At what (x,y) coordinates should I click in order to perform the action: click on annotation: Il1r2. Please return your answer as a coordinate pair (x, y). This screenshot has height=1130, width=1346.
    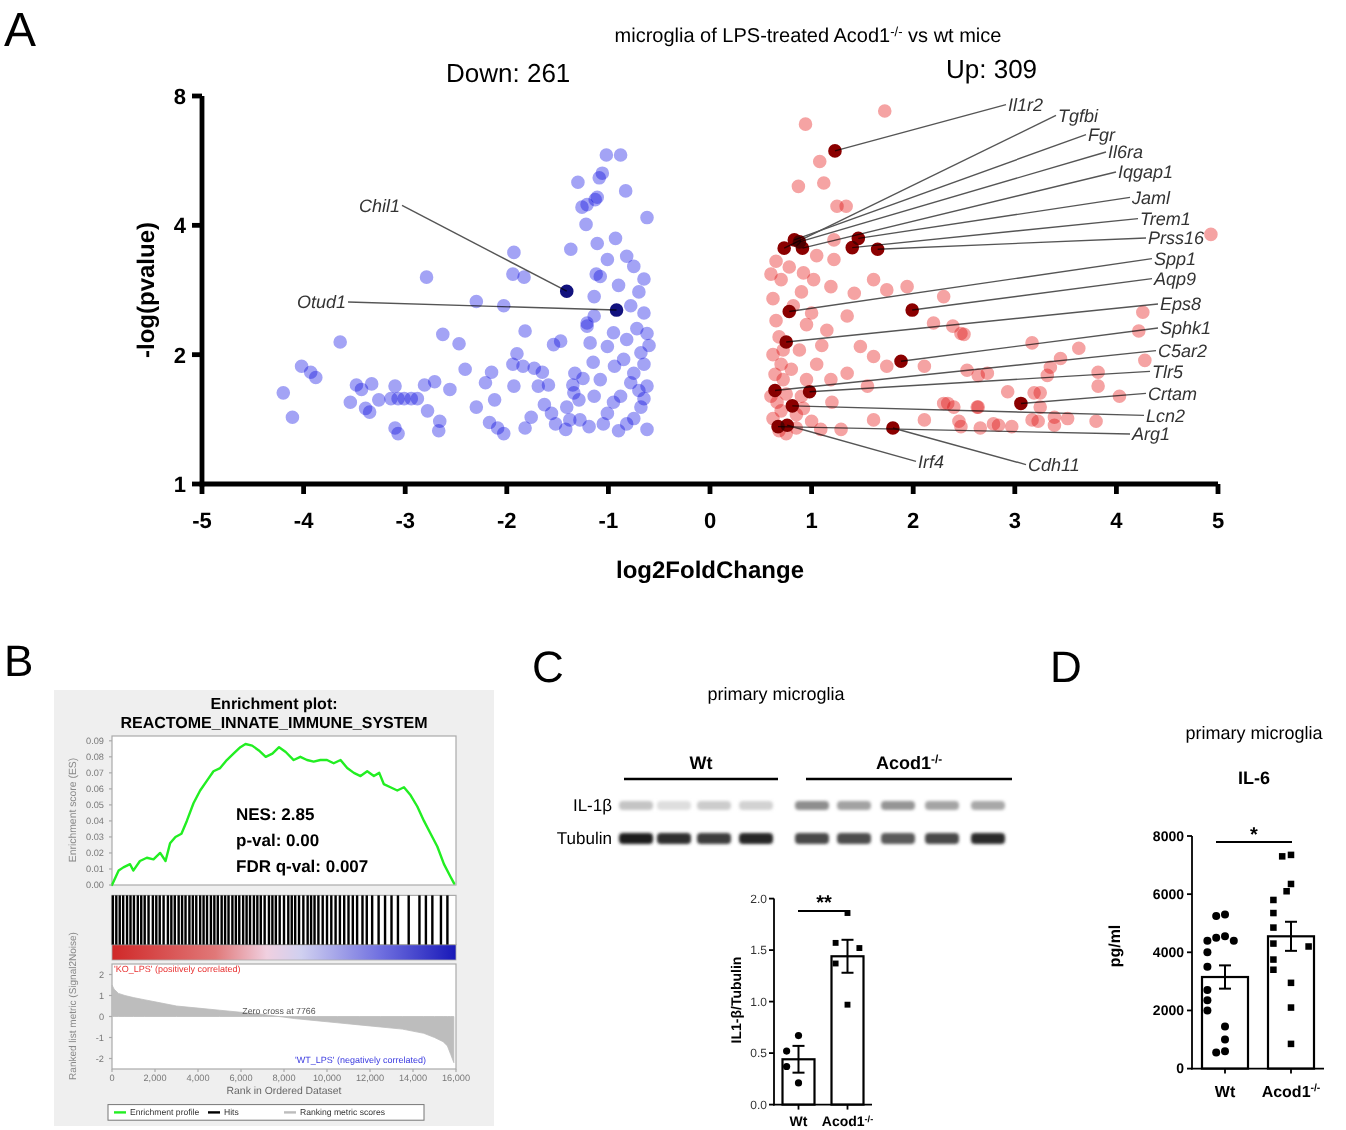
    Looking at the image, I should click on (1026, 105).